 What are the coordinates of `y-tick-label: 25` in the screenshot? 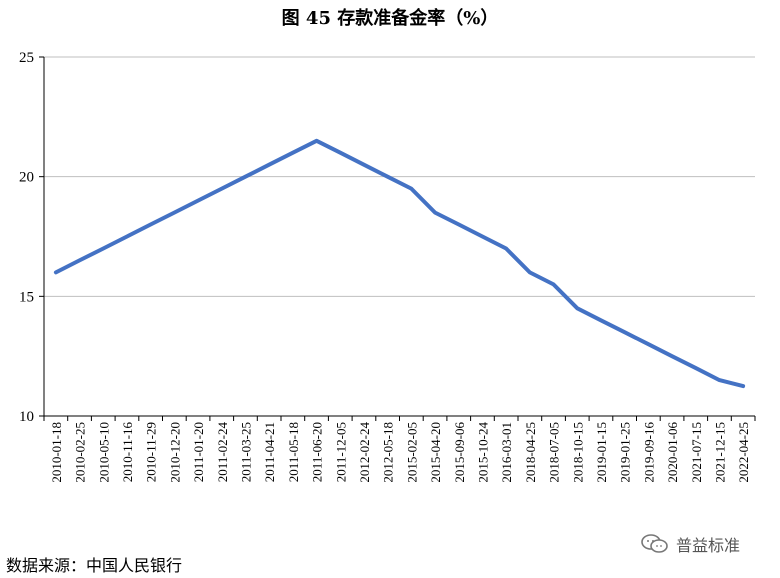 It's located at (26, 58).